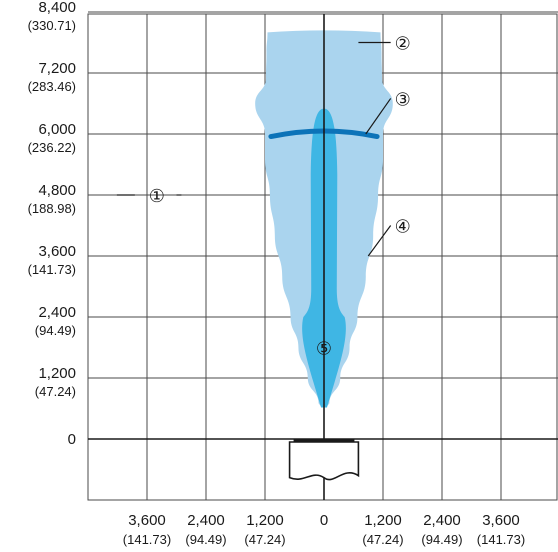 The height and width of the screenshot is (552, 558). I want to click on y-tick-label: 0, so click(72, 439).